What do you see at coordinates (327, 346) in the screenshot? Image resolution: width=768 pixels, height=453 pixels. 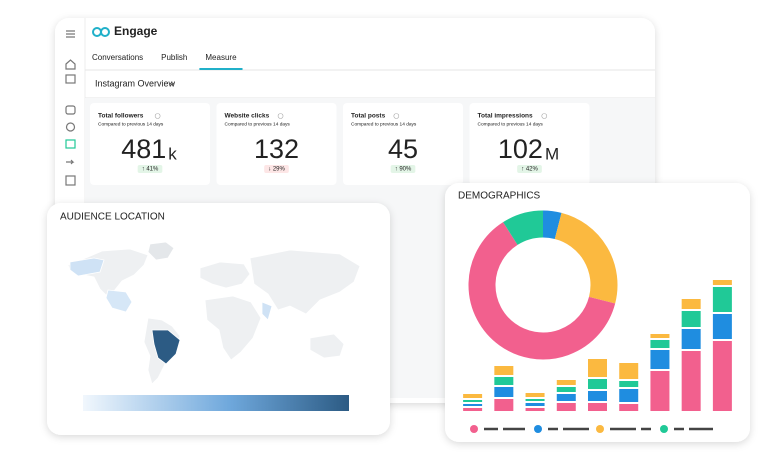 I see `australia` at bounding box center [327, 346].